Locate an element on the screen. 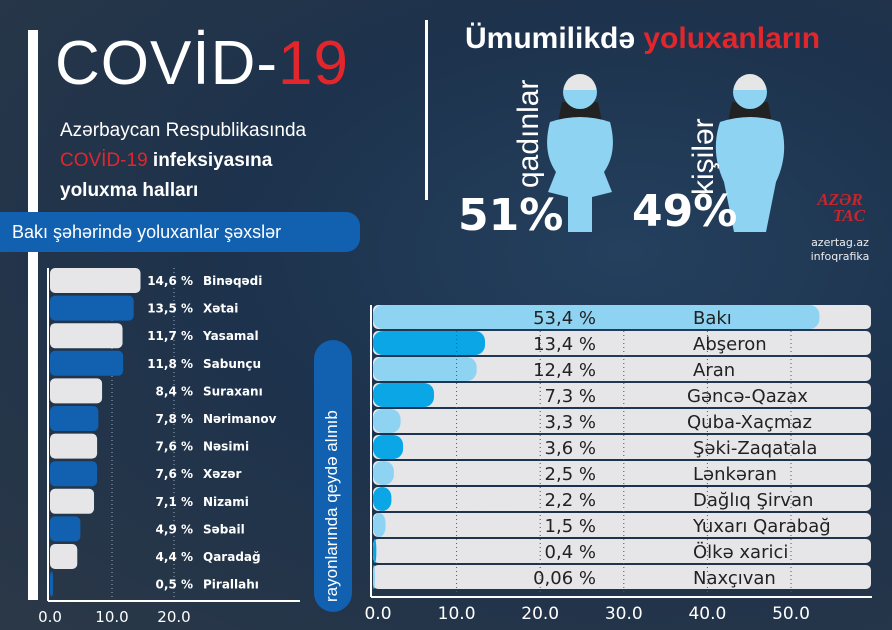 This screenshot has width=892, height=630. category-label: Suraxanı is located at coordinates (233, 391).